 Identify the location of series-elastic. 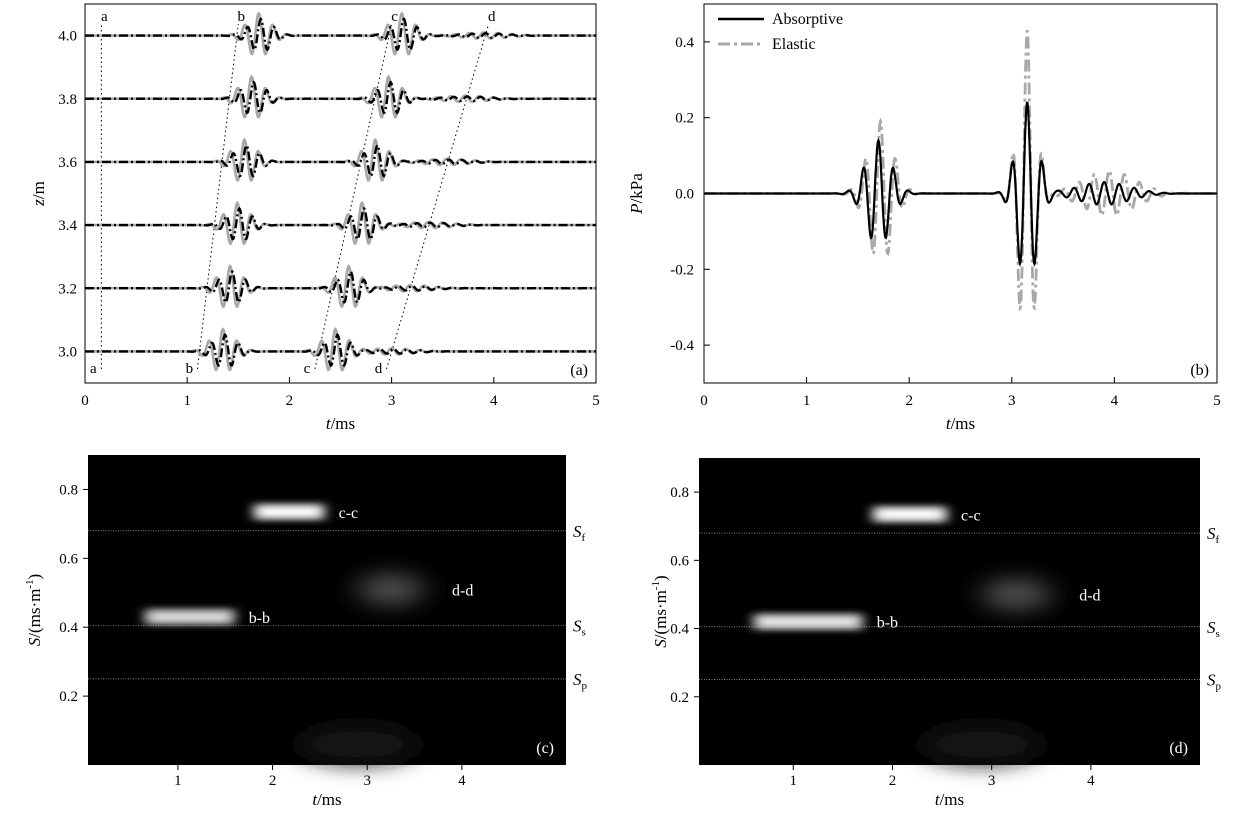
(960, 170).